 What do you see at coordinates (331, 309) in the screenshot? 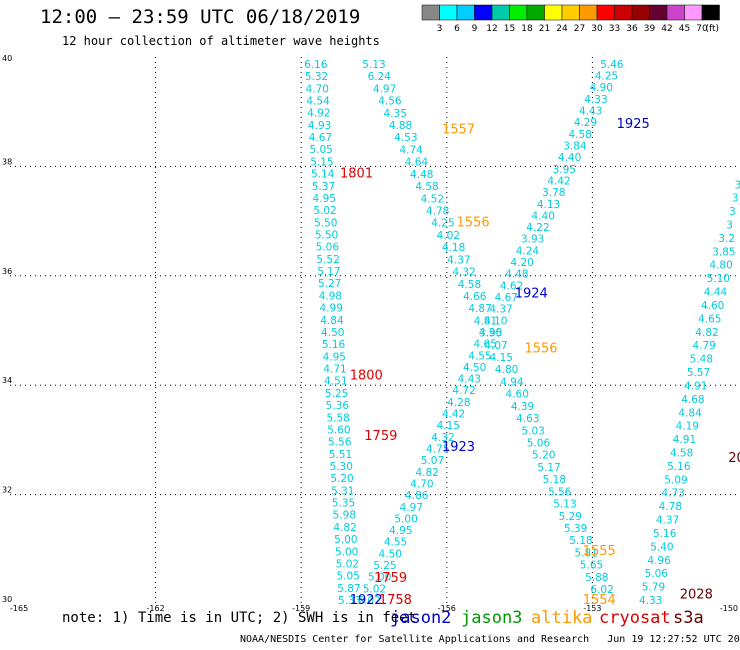
I see `swh-value-label: 4.99` at bounding box center [331, 309].